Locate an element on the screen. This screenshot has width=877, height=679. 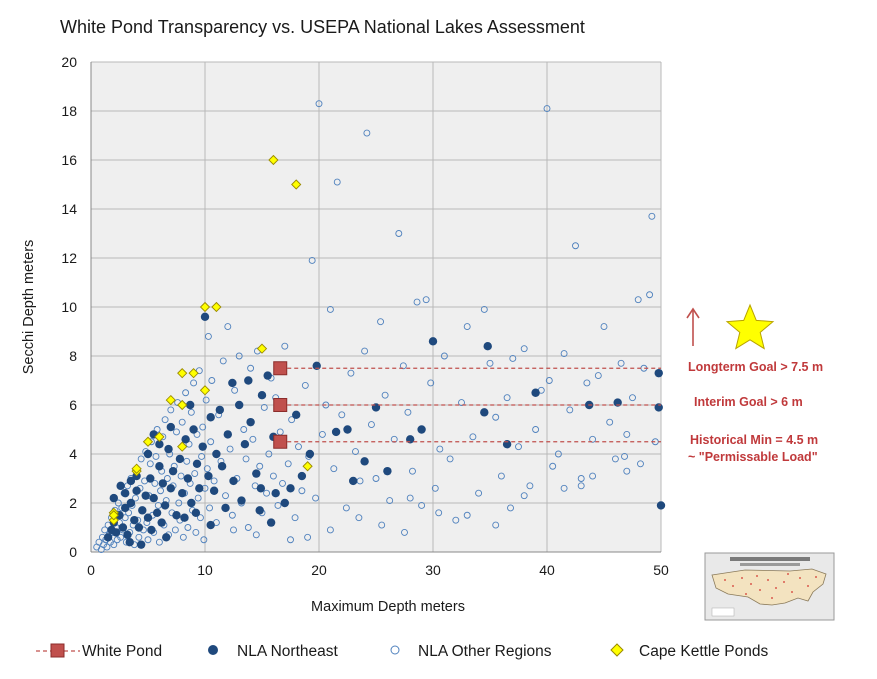
legend-label-cape-kettle-ponds: Cape Kettle Ponds is located at coordinates (704, 651).